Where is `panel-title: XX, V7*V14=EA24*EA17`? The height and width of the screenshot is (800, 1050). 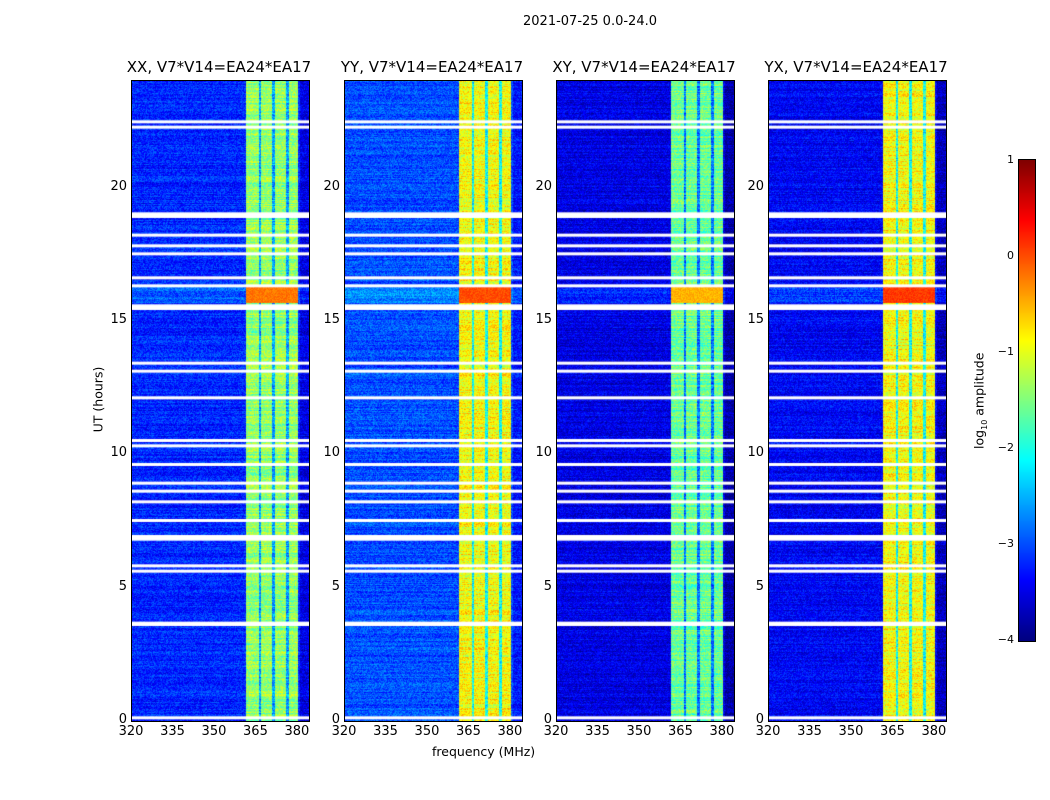
panel-title: XX, V7*V14=EA24*EA17 is located at coordinates (219, 67).